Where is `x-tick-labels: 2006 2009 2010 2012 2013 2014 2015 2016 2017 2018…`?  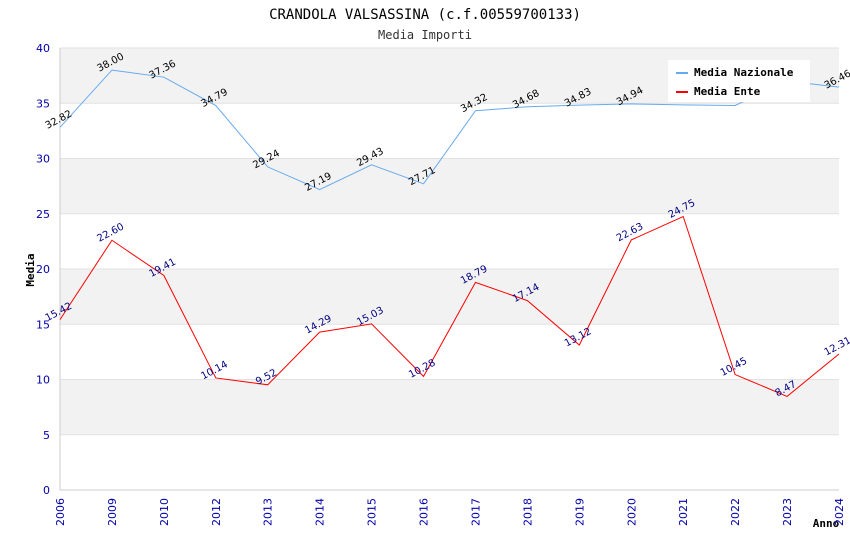 x-tick-labels: 2006 2009 2010 2012 2013 2014 2015 2016 2017 2018… is located at coordinates (450, 512).